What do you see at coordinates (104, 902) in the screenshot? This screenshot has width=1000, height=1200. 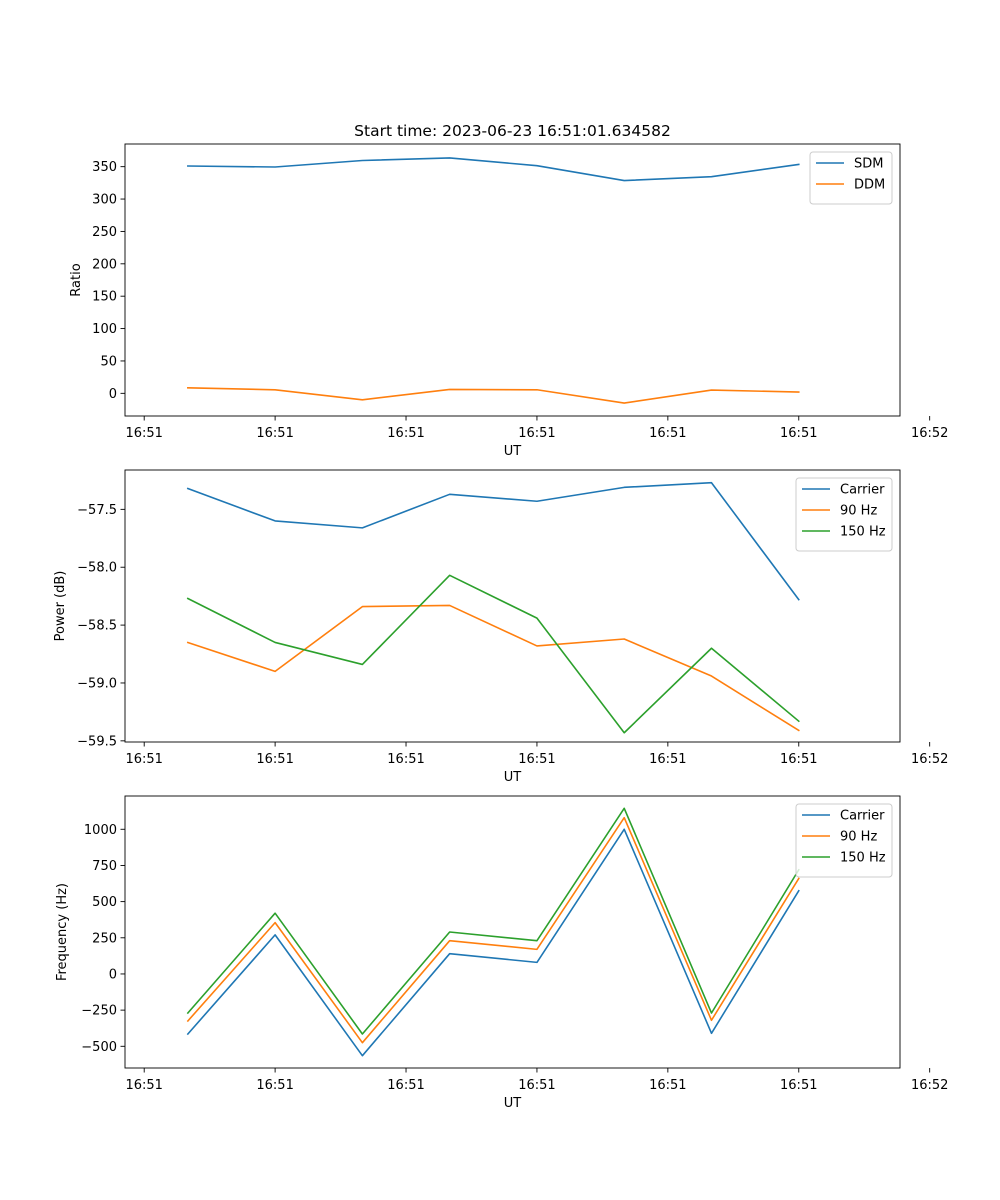 I see `y-tick-label: 500` at bounding box center [104, 902].